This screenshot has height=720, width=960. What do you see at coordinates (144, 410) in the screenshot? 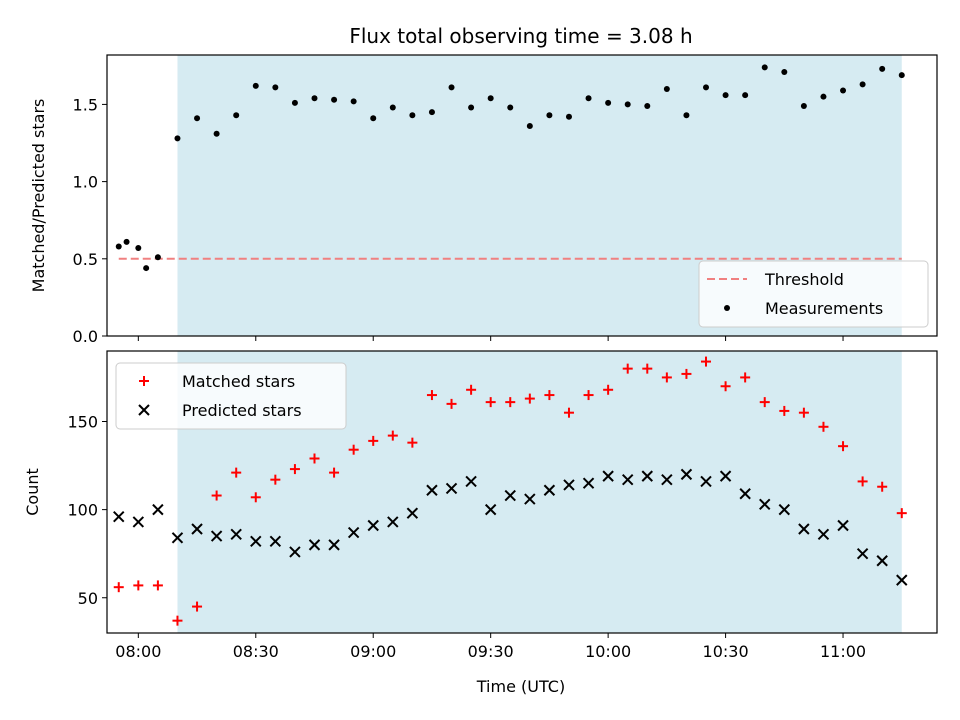
I see `legend-predicted-swatch` at bounding box center [144, 410].